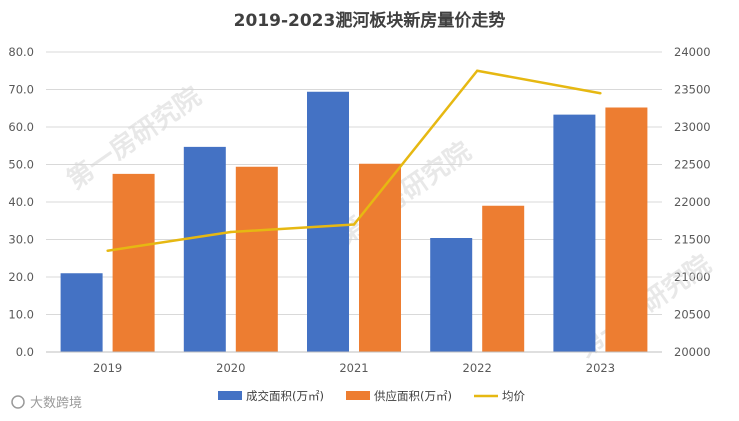  What do you see at coordinates (353, 368) in the screenshot?
I see `x-tick-label: 2021` at bounding box center [353, 368].